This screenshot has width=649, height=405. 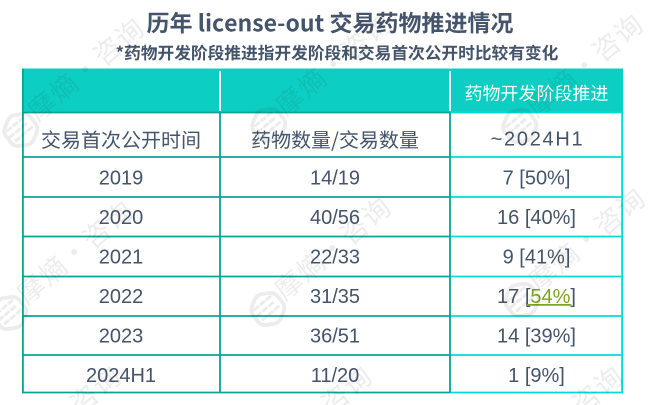 I want to click on svg-text: 1 [9%], so click(x=536, y=376).